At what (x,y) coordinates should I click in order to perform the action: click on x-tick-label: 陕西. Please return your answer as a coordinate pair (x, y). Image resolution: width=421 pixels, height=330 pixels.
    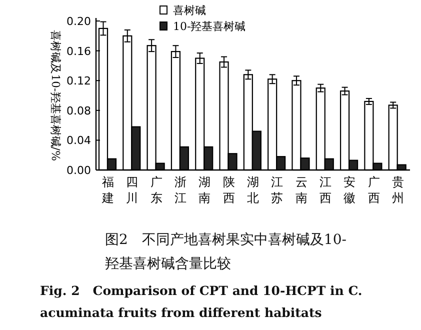
    Looking at the image, I should click on (228, 190).